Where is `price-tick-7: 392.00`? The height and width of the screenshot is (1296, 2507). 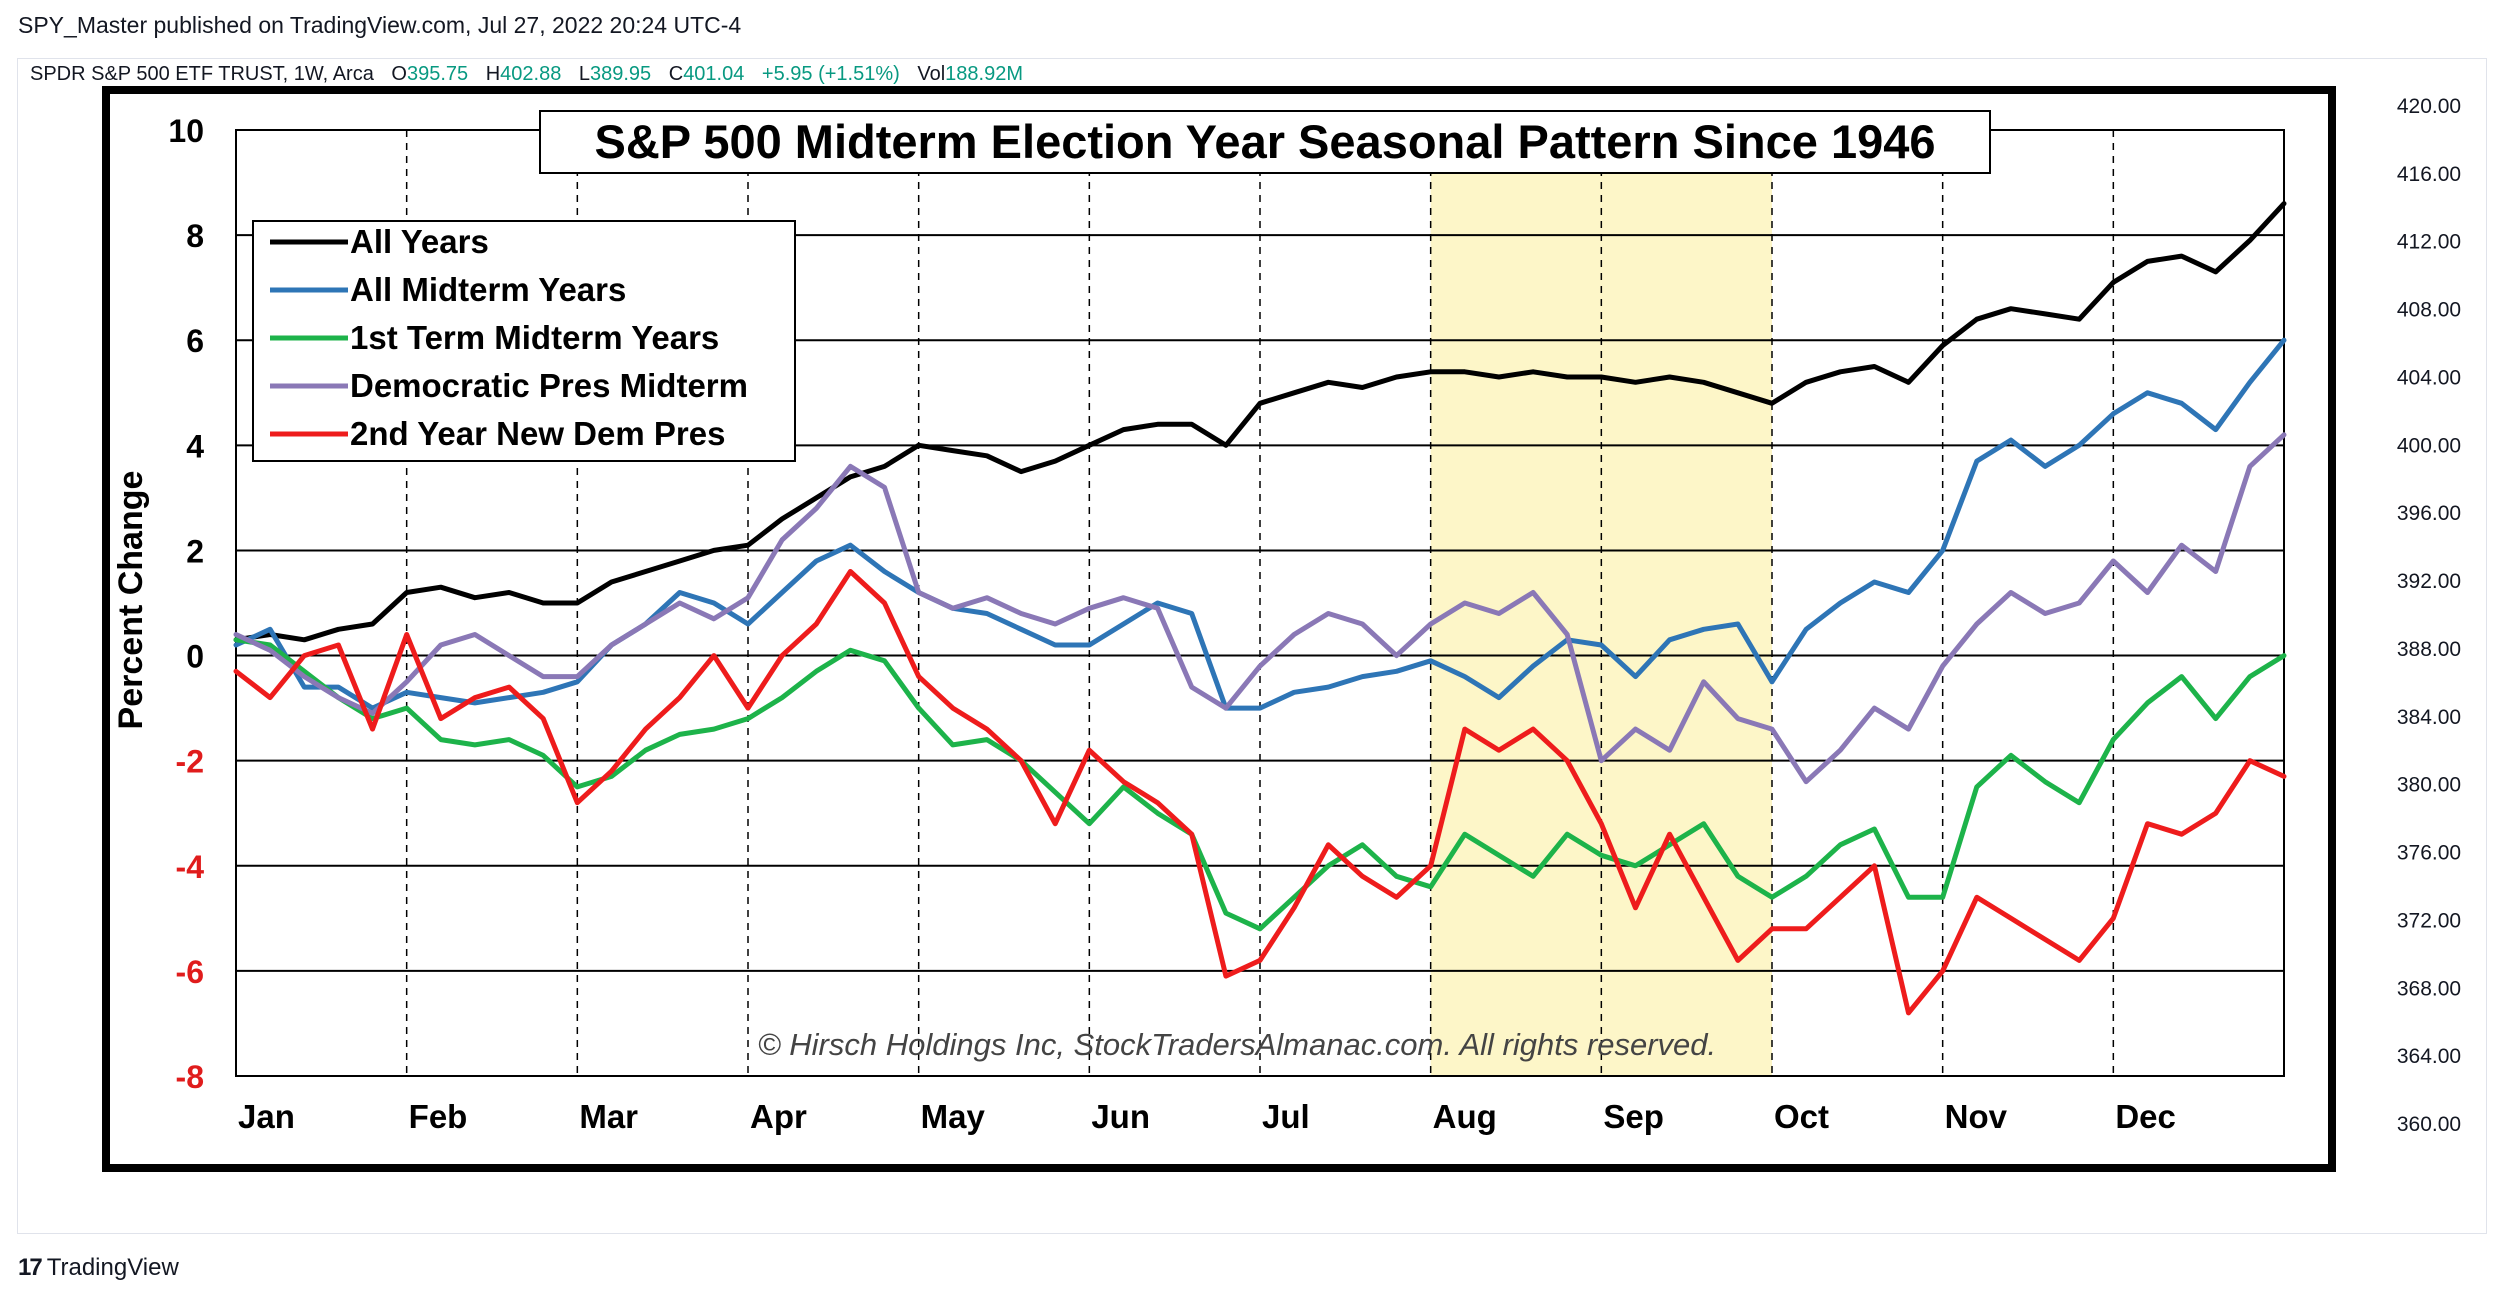
price-tick-7: 392.00 is located at coordinates (2429, 581).